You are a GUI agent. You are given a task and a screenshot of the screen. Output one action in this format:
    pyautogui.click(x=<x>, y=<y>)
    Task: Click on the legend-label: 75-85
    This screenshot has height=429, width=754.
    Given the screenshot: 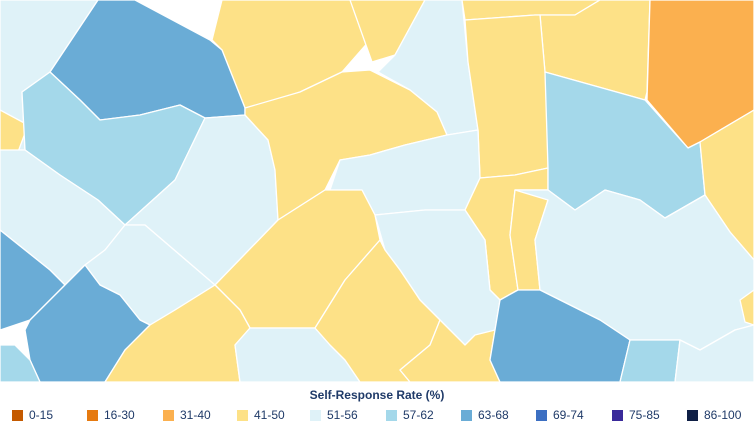 What is the action you would take?
    pyautogui.click(x=644, y=415)
    